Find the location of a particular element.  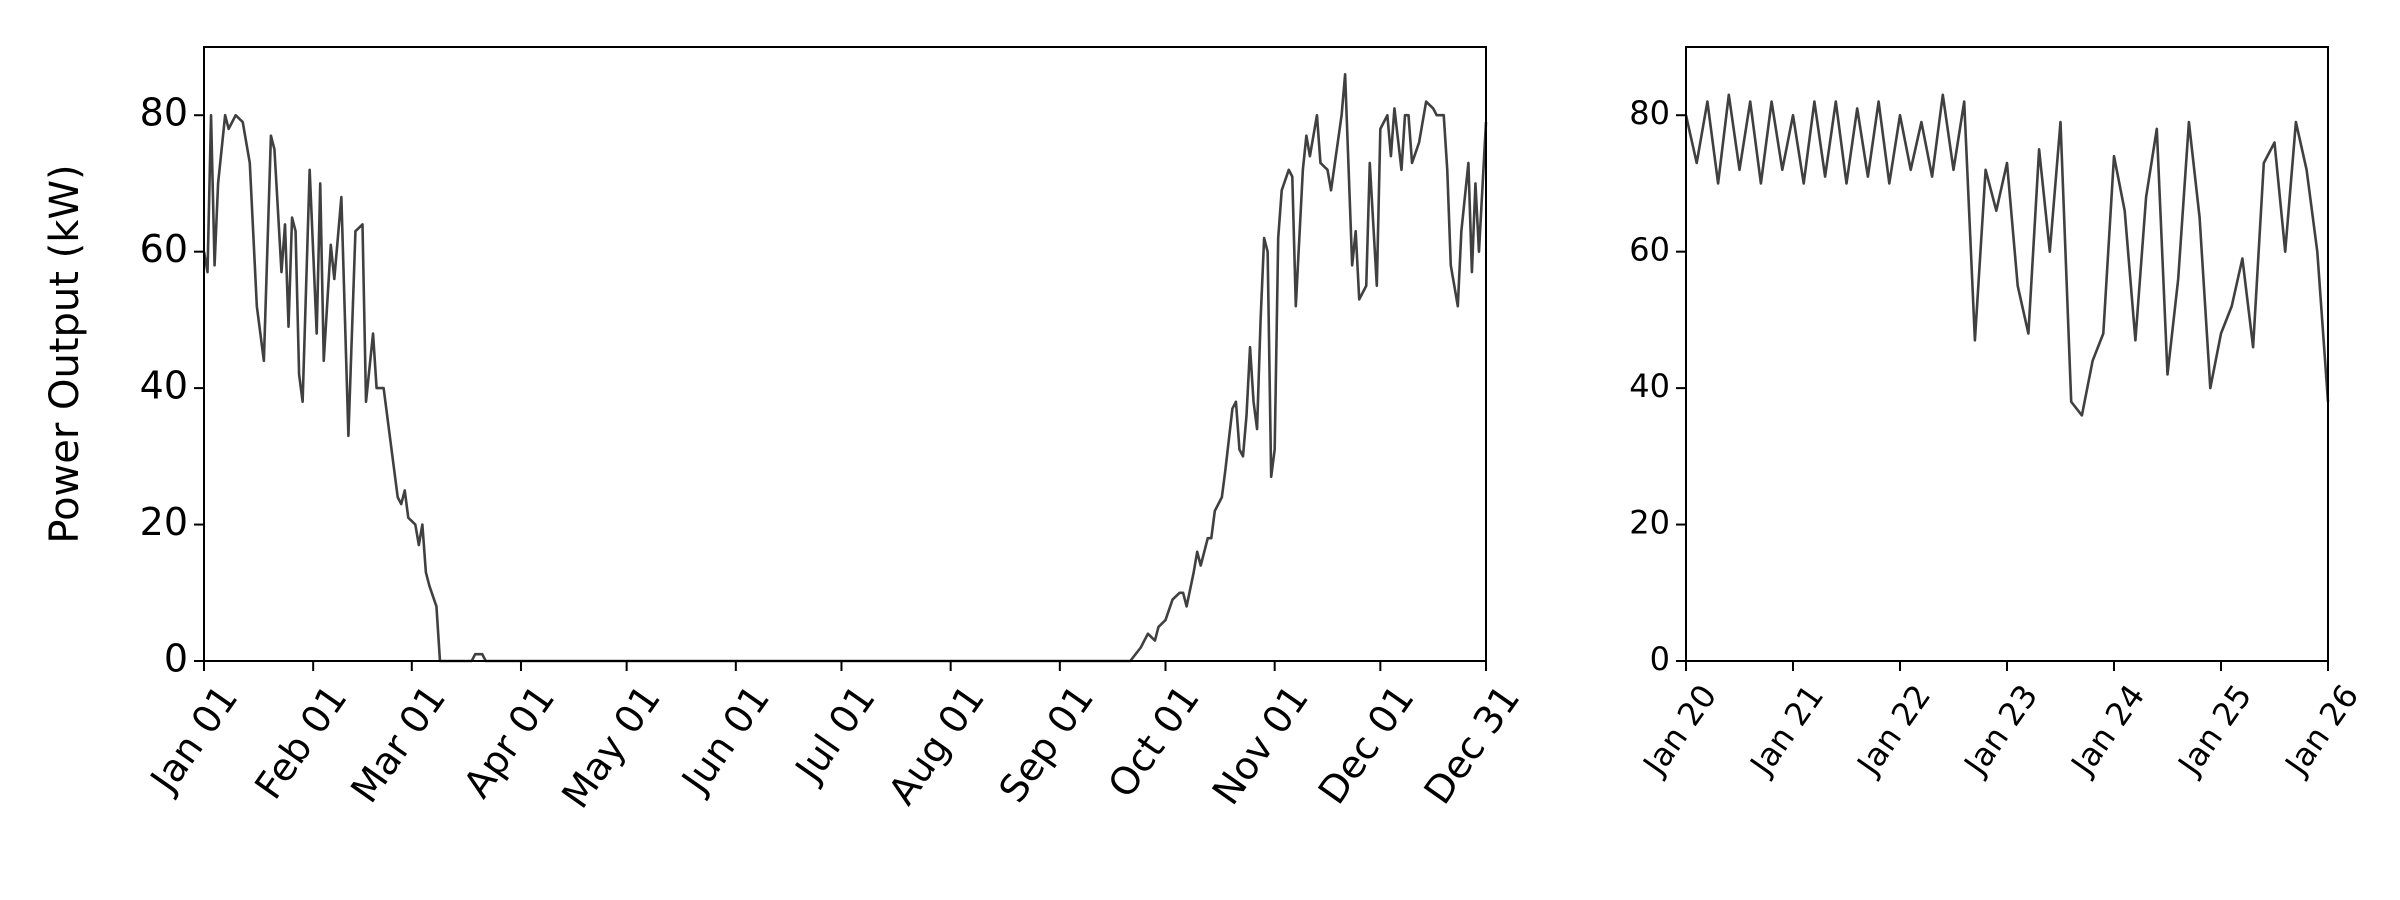

x-tick-label: Jan 25 is located at coordinates (2214, 731).